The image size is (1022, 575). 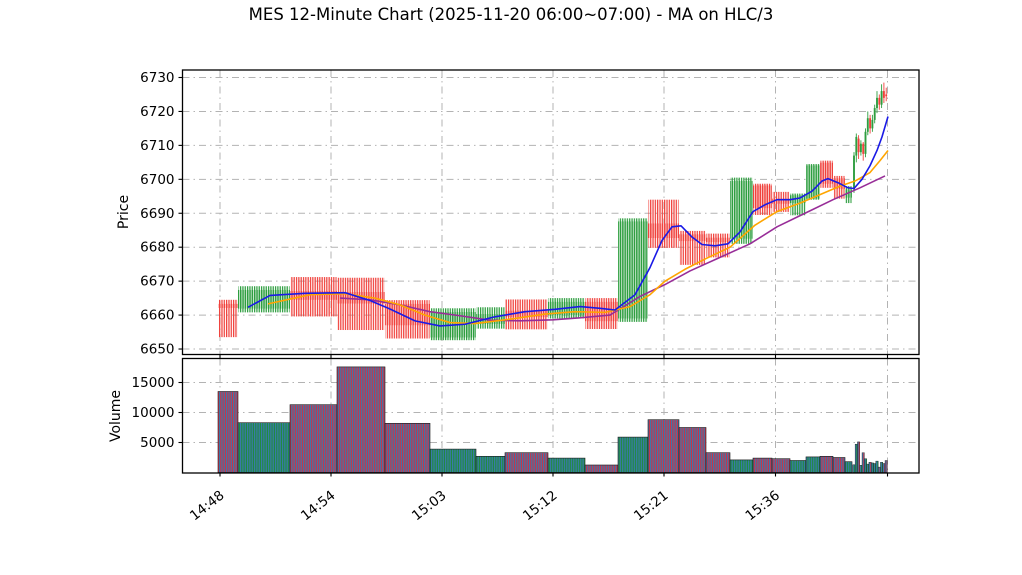 What do you see at coordinates (157, 350) in the screenshot?
I see `price-tick-label: 6650` at bounding box center [157, 350].